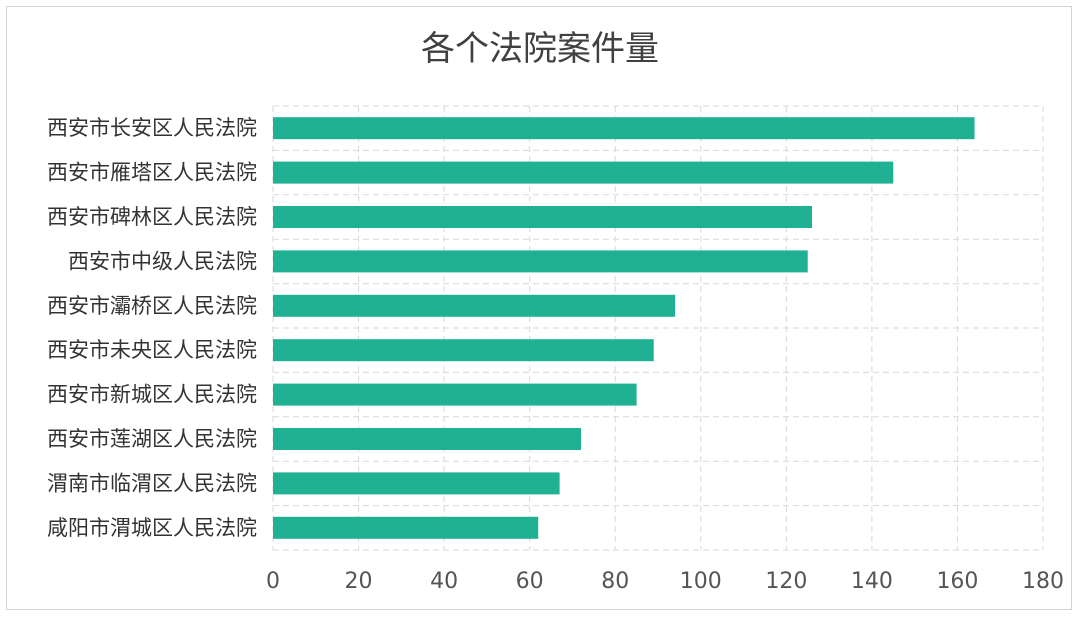 This screenshot has width=1080, height=618. I want to click on x-axis-ticks: 0 20 40 60 80 100 120 140 160 180, so click(665, 581).